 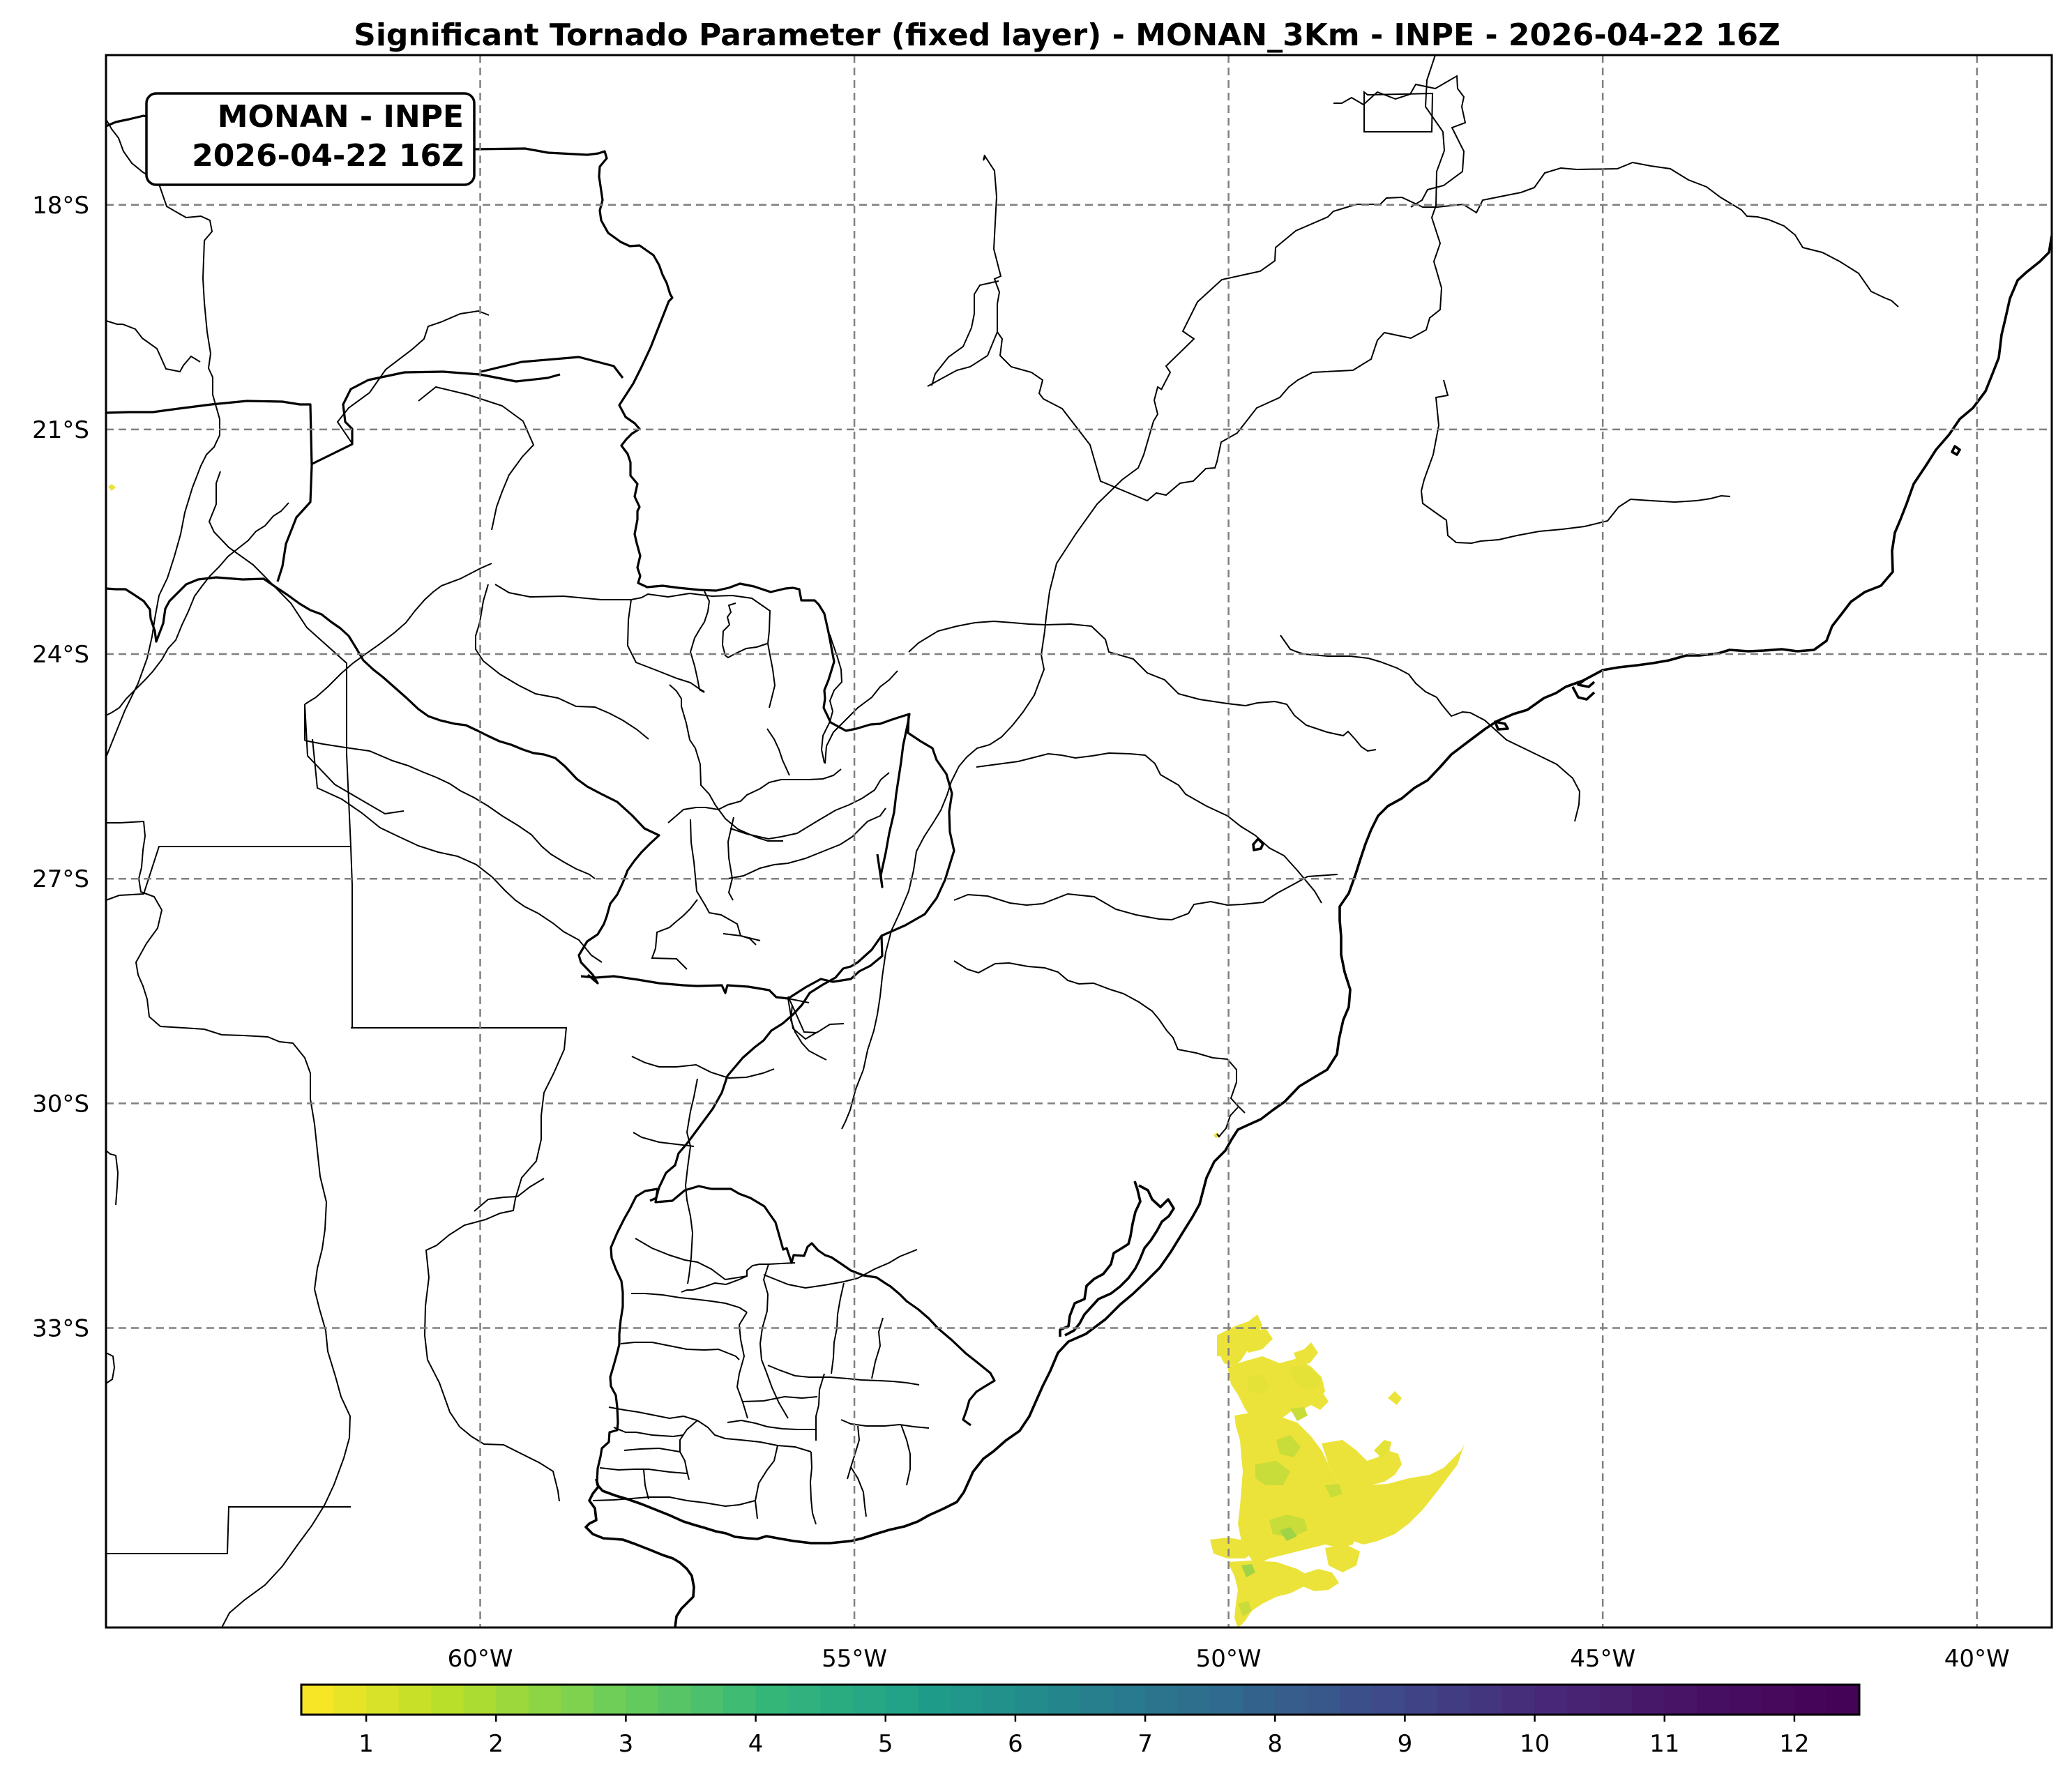 What do you see at coordinates (1016, 1744) in the screenshot?
I see `colorbar-tick-label: 6` at bounding box center [1016, 1744].